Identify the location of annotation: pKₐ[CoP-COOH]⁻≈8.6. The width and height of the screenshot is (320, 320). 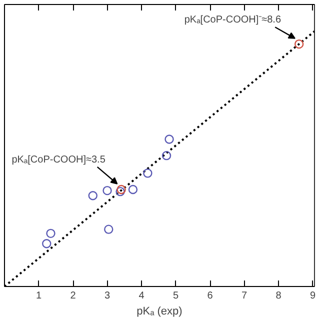
(233, 20).